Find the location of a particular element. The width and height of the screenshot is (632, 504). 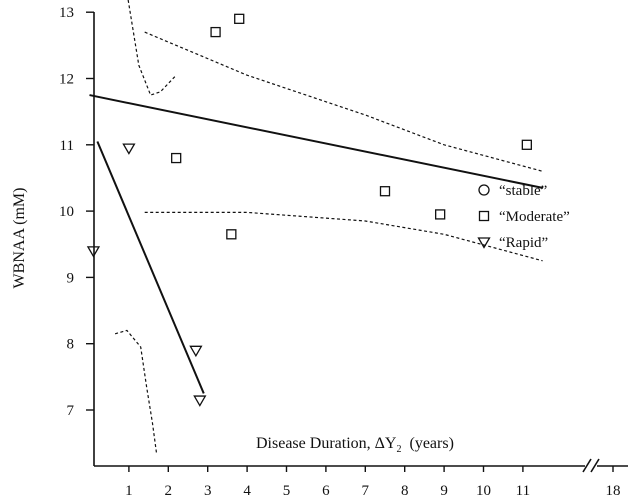

y-tick-label: 8 is located at coordinates (71, 345).